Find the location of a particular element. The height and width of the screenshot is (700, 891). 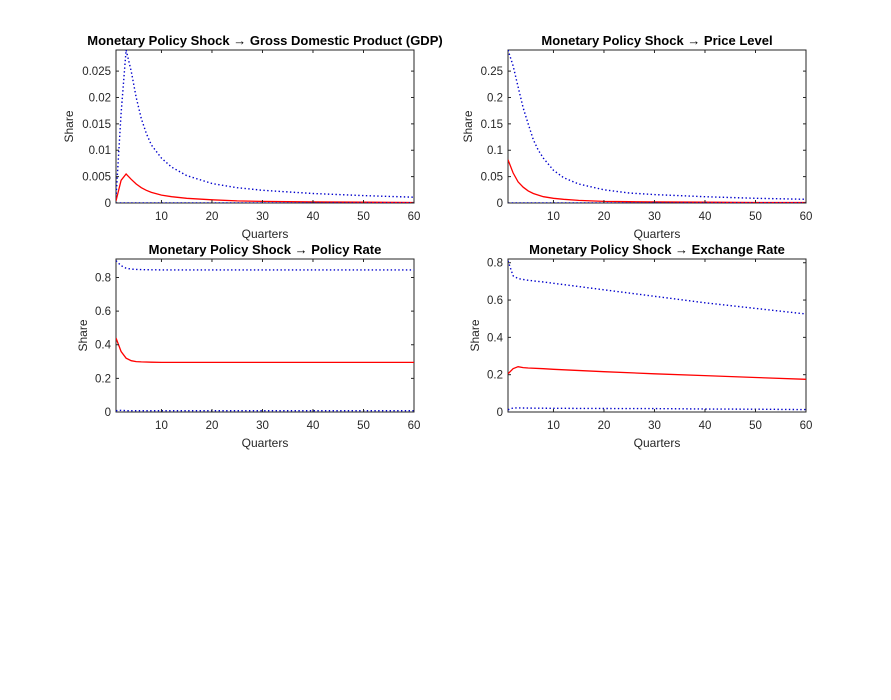

plot-area-gdp is located at coordinates (265, 126).